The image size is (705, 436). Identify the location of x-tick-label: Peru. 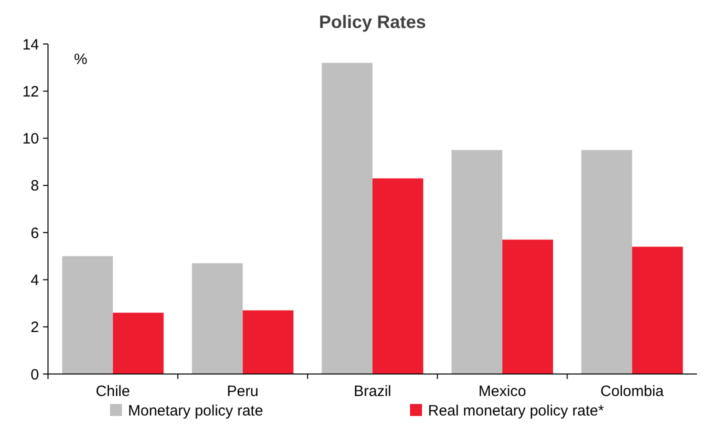
(242, 391).